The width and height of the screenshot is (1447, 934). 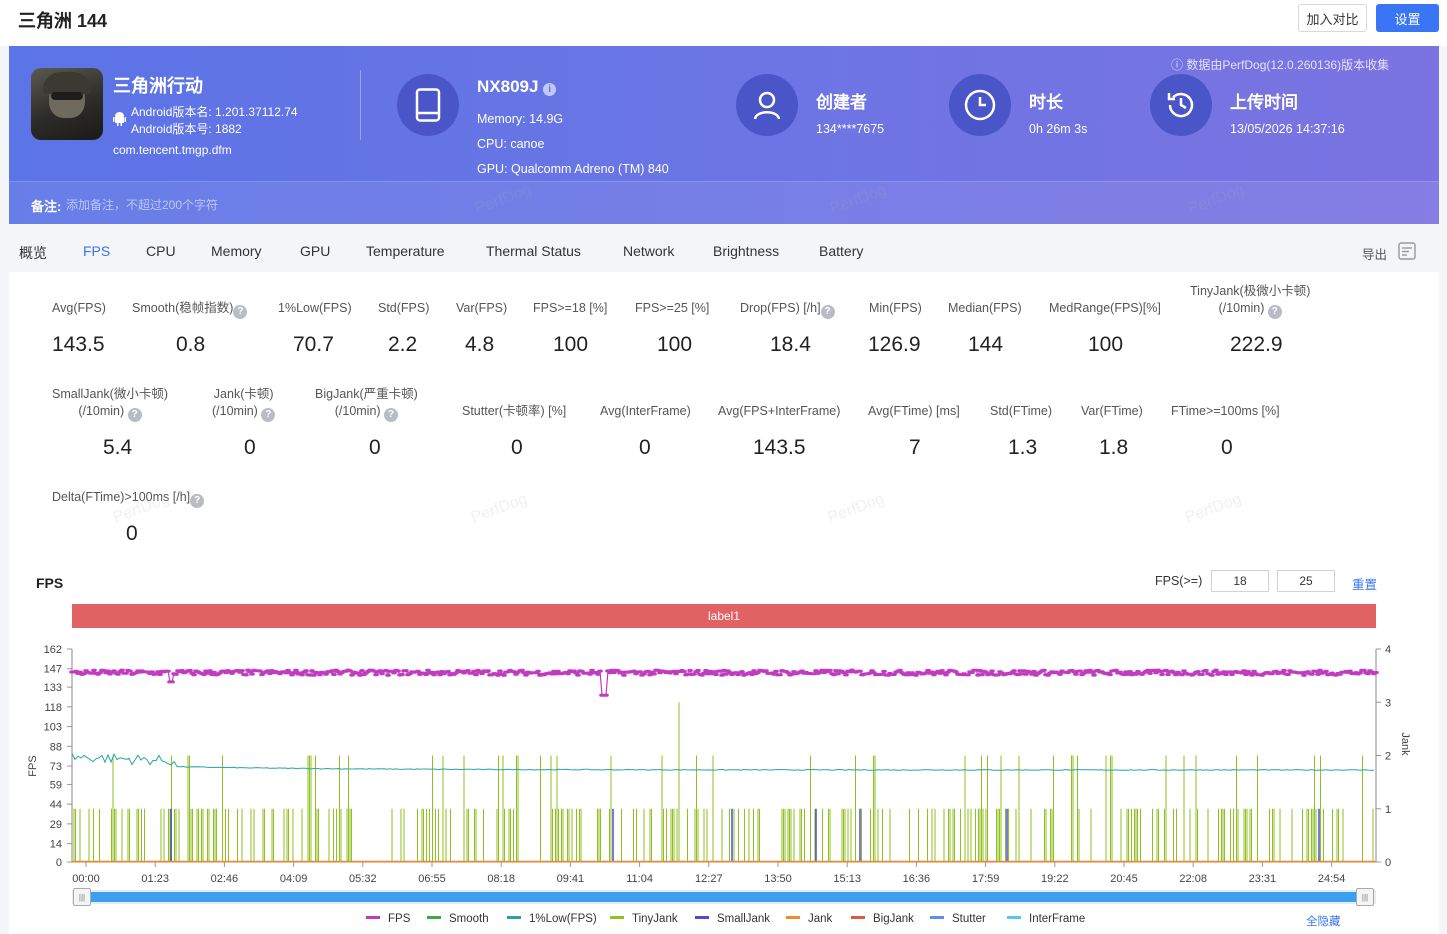 What do you see at coordinates (501, 879) in the screenshot?
I see `x-tick-label: 08:18` at bounding box center [501, 879].